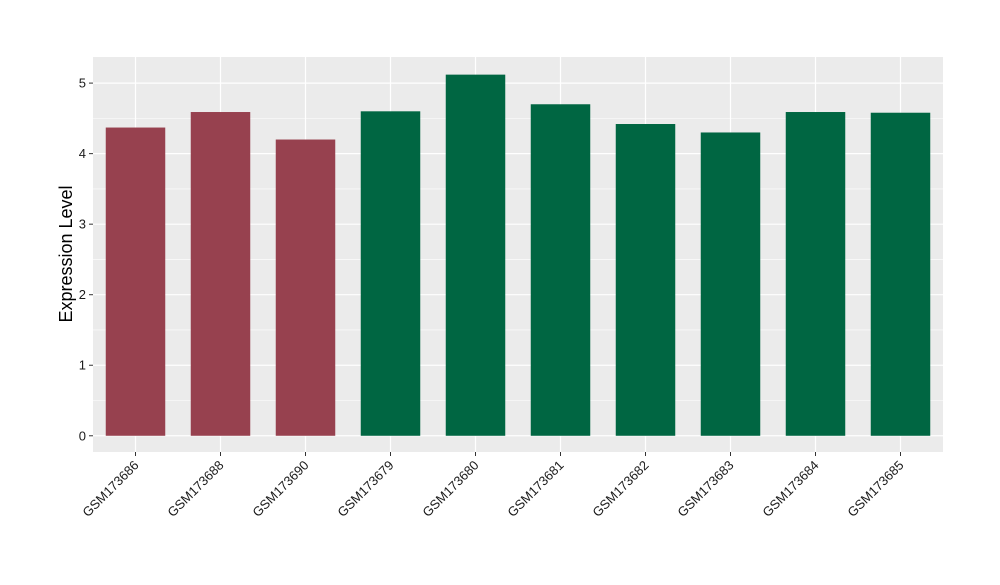  Describe the element at coordinates (305, 287) in the screenshot. I see `bar-GSM173690` at that location.